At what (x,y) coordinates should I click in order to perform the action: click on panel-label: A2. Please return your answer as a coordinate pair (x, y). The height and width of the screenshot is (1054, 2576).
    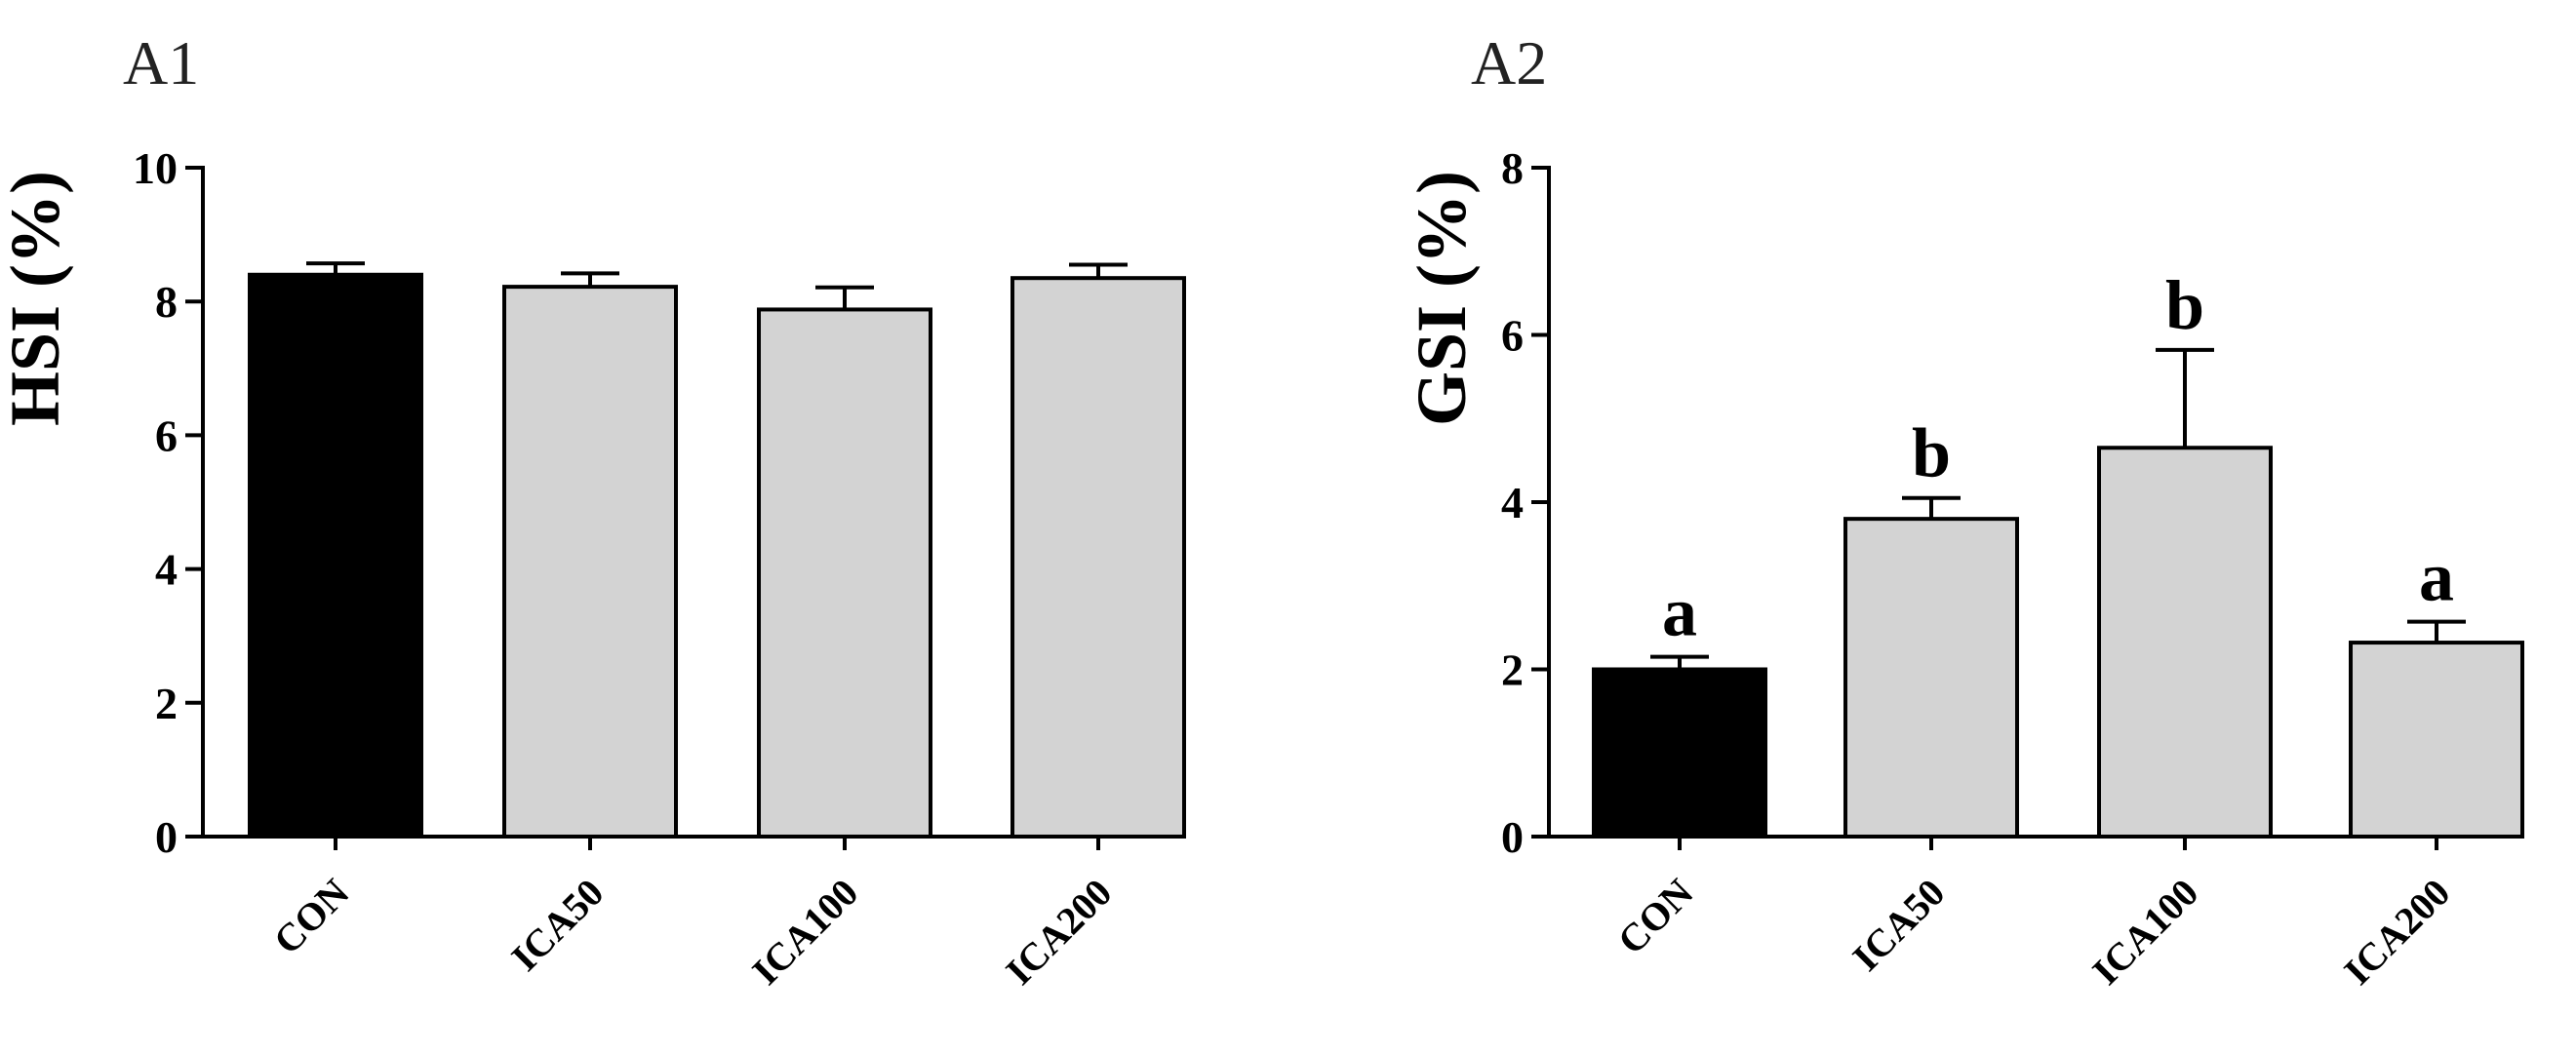
    Looking at the image, I should click on (1509, 63).